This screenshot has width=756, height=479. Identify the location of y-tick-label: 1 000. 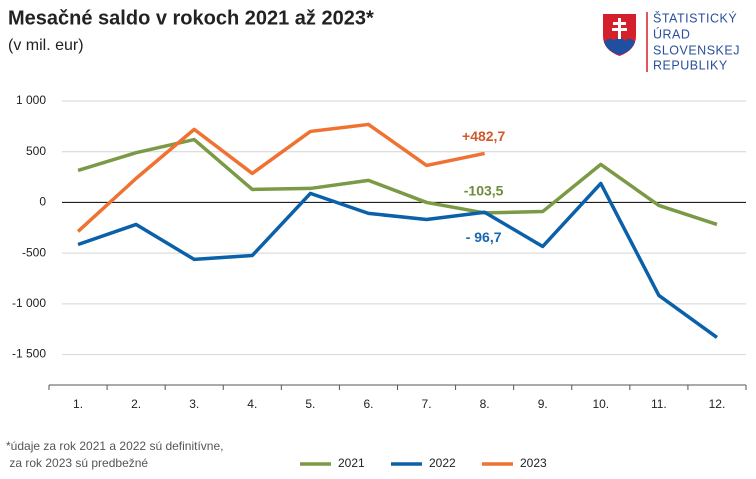
(31, 100).